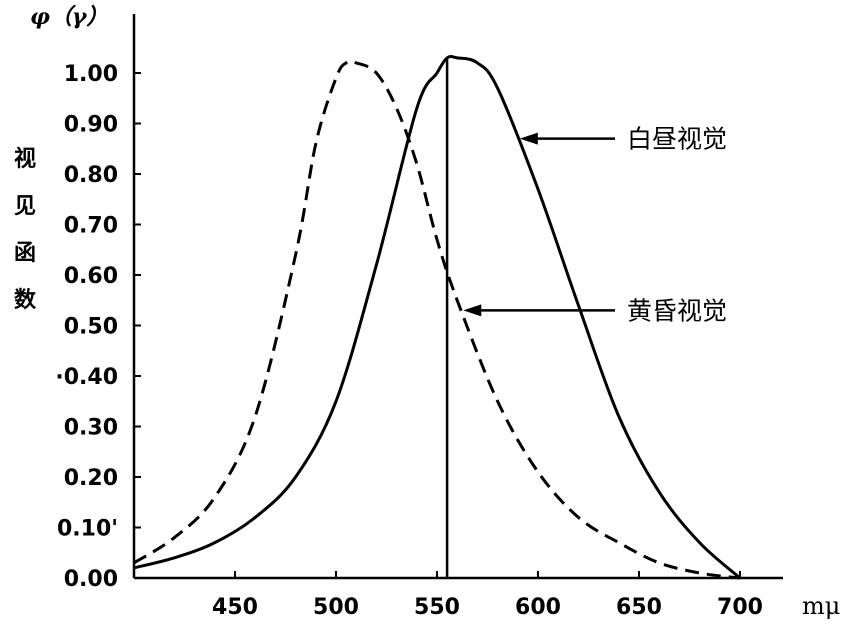 The image size is (867, 630). I want to click on y-axis-label-char: 数, so click(25, 300).